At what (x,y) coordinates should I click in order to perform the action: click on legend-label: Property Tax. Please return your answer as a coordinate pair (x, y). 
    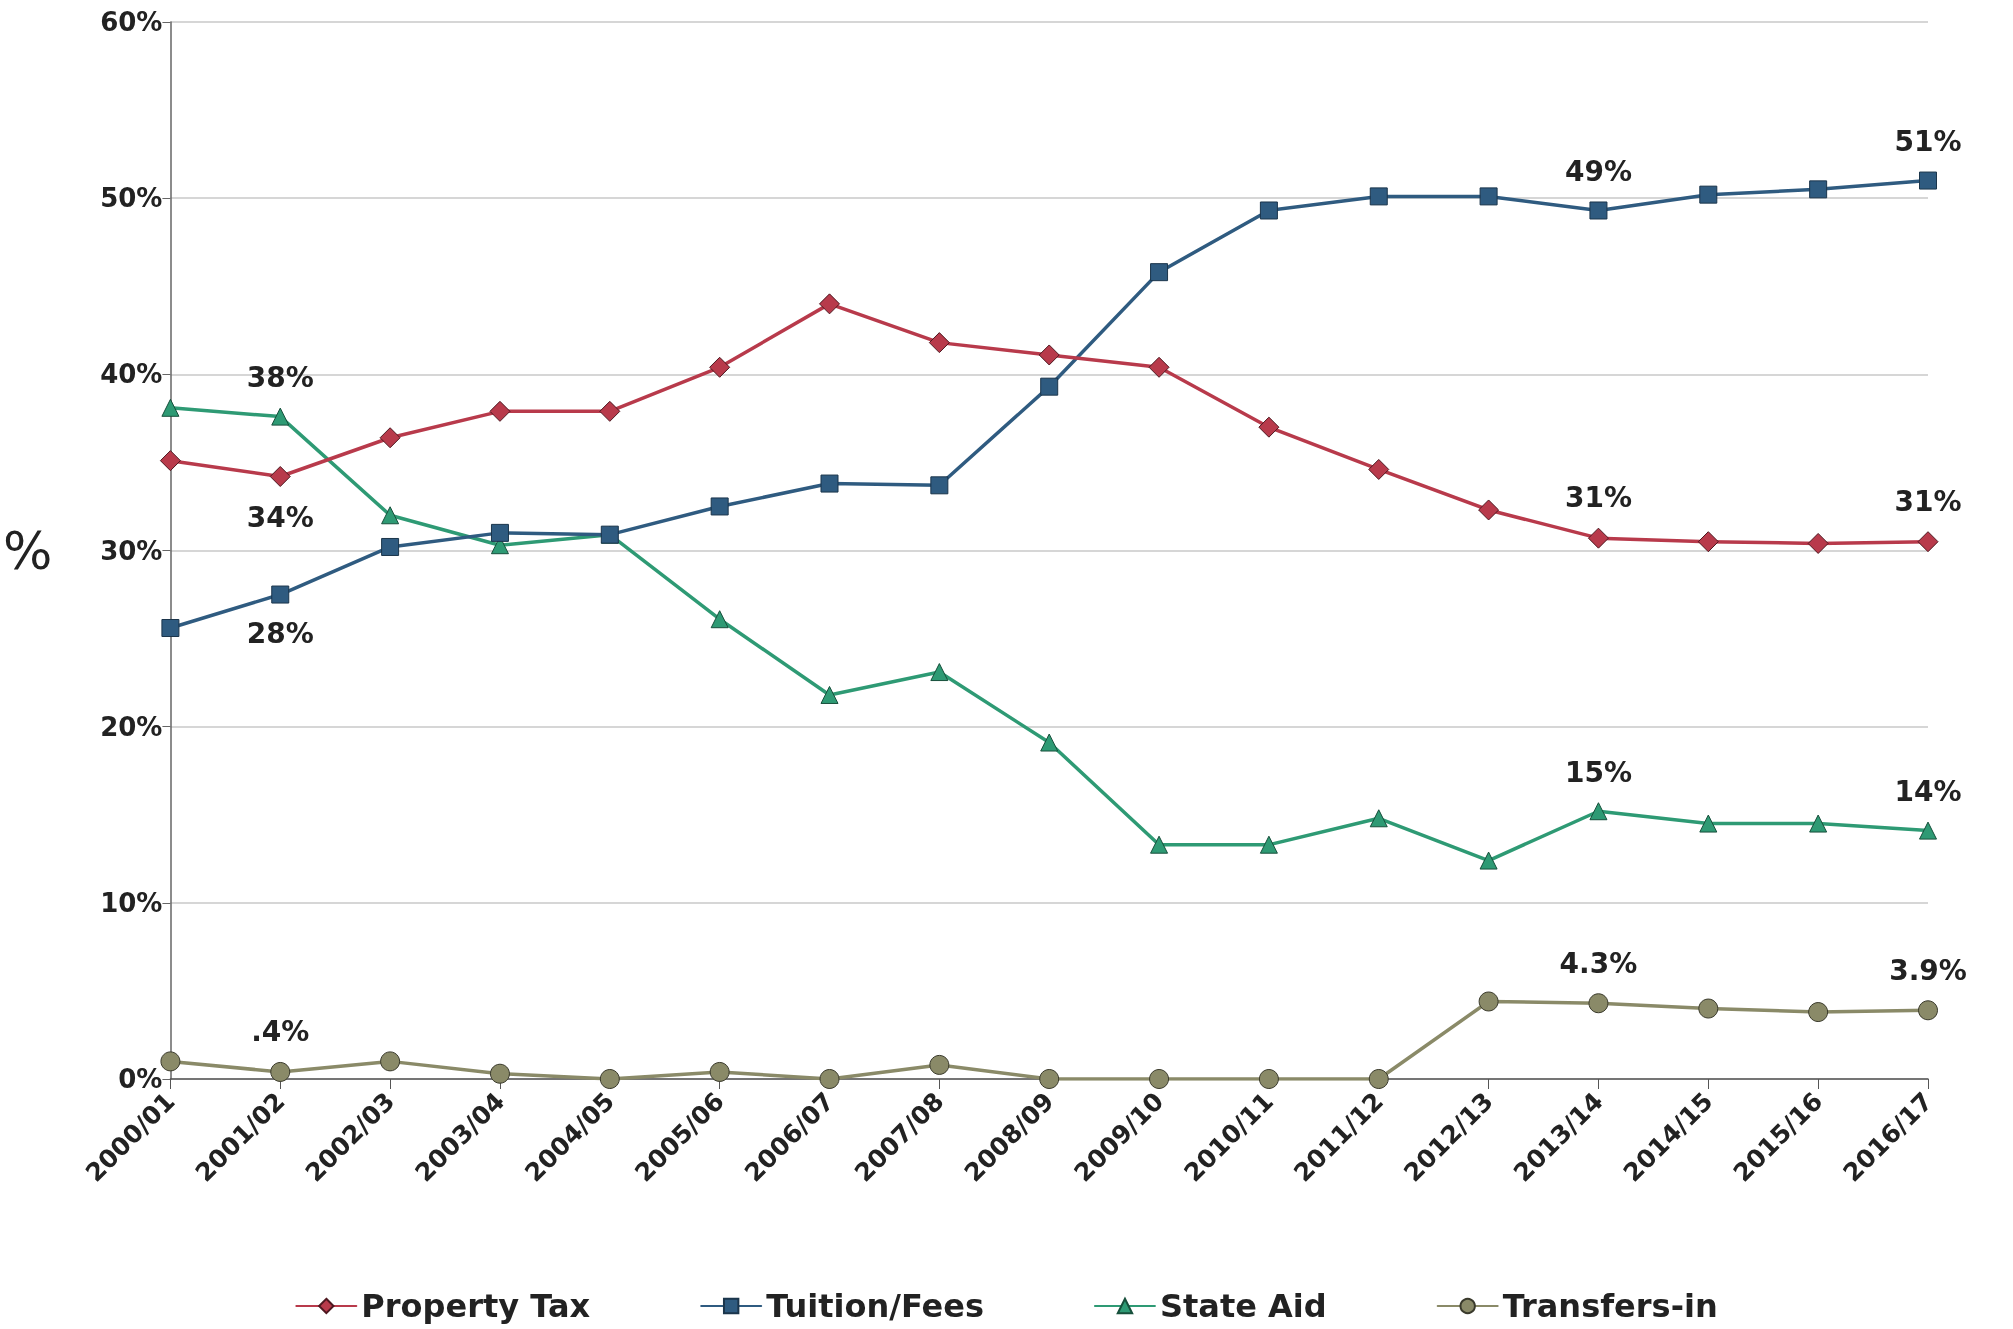
    Looking at the image, I should click on (476, 1306).